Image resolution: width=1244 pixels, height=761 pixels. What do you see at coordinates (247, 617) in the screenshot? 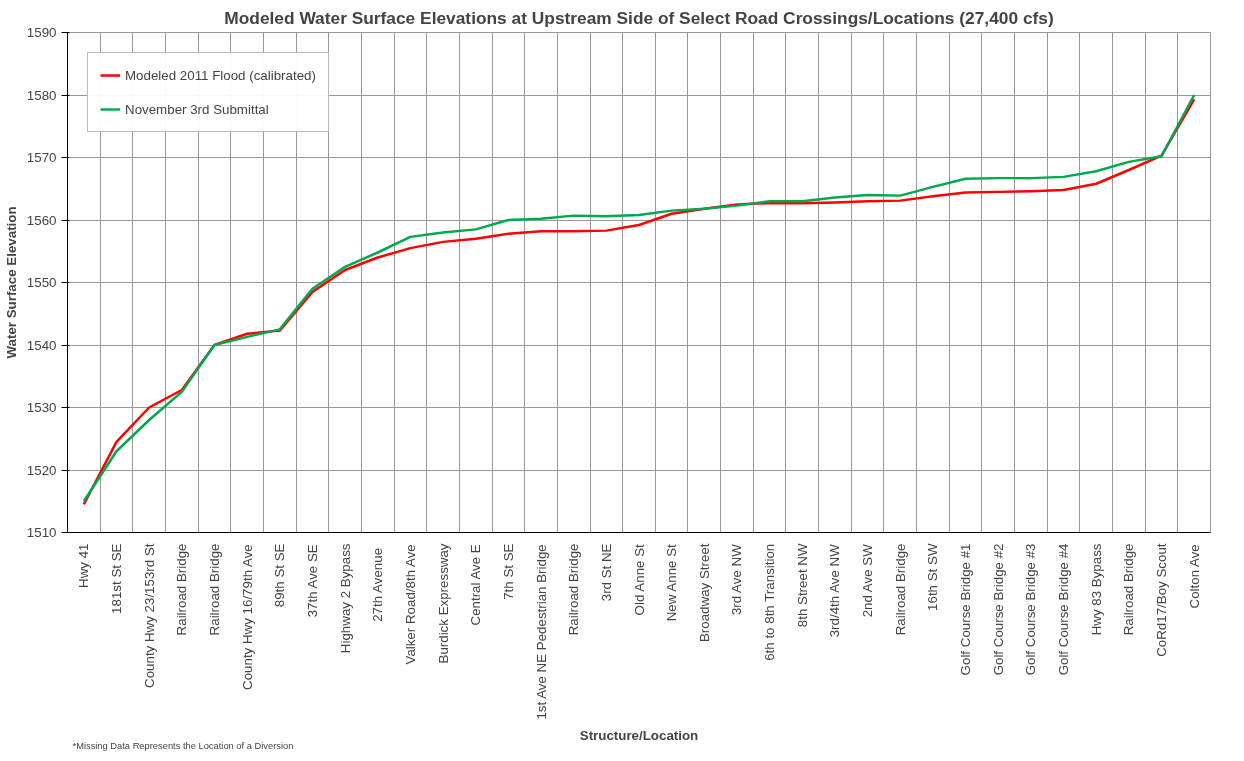
I see `x-tick-label: County Hwy 16/79th Ave` at bounding box center [247, 617].